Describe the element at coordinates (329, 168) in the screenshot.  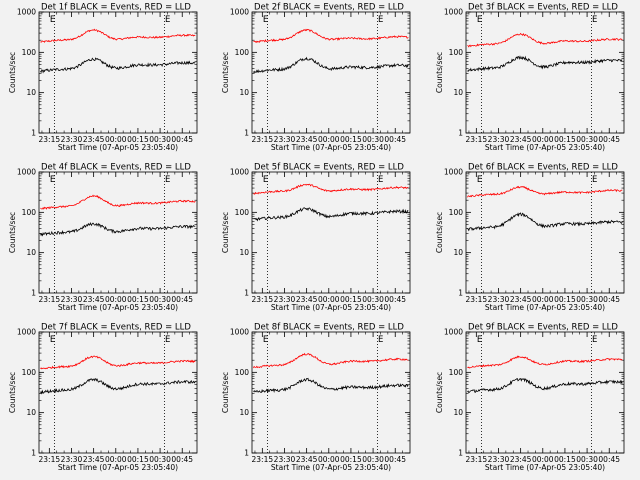
I see `panel-title: Det 5f BLACK = Events, RED = LLD` at that location.